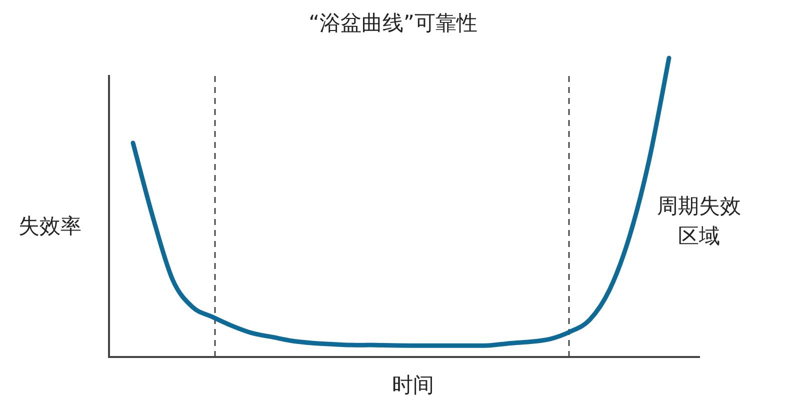 The height and width of the screenshot is (405, 786). Describe the element at coordinates (413, 385) in the screenshot. I see `xlabel: 时间` at that location.